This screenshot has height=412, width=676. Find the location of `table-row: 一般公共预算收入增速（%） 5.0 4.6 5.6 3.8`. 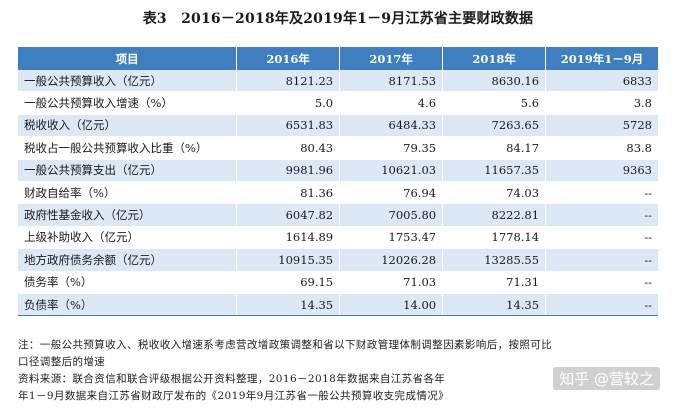

table-row: 一般公共预算收入增速（%） 5.0 4.6 5.6 3.8 is located at coordinates (338, 103).